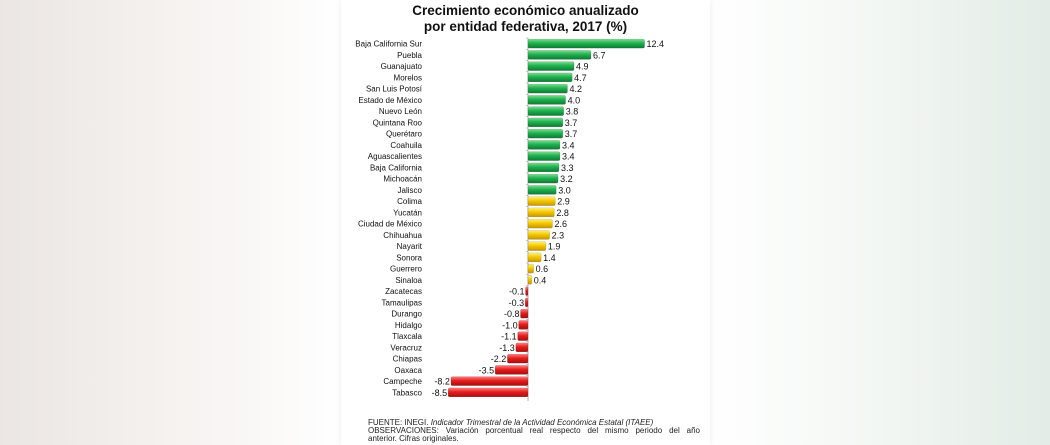  What do you see at coordinates (440, 393) in the screenshot?
I see `value-label: -8.5` at bounding box center [440, 393].